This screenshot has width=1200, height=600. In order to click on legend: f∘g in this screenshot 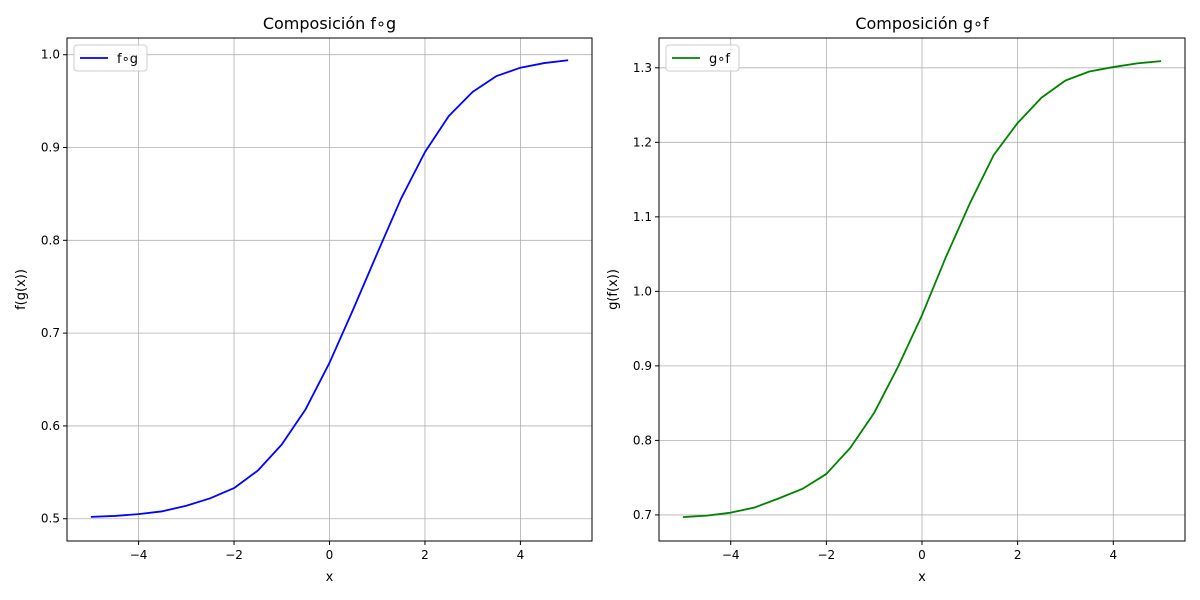, I will do `click(110, 58)`.